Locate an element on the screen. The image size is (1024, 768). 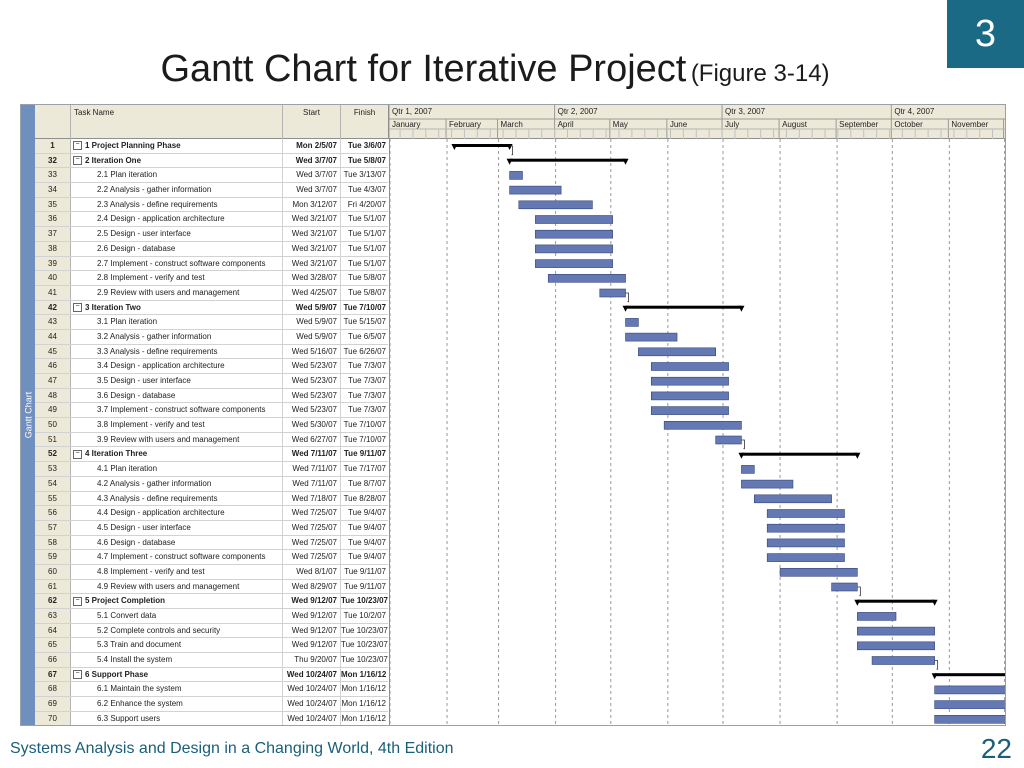
task-start: Wed 3/7/07 is located at coordinates (312, 175).